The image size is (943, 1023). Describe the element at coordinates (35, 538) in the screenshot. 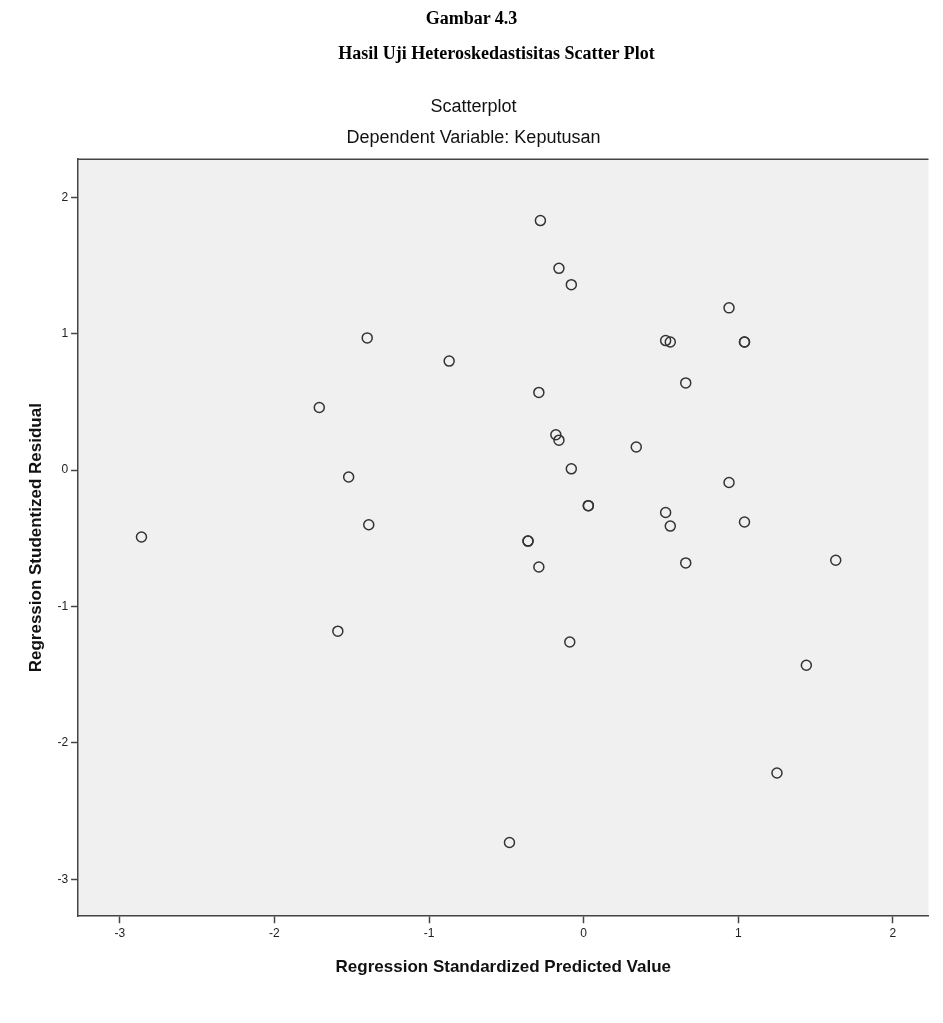

I see `y-axis-title: Regression Studentized Residual` at that location.